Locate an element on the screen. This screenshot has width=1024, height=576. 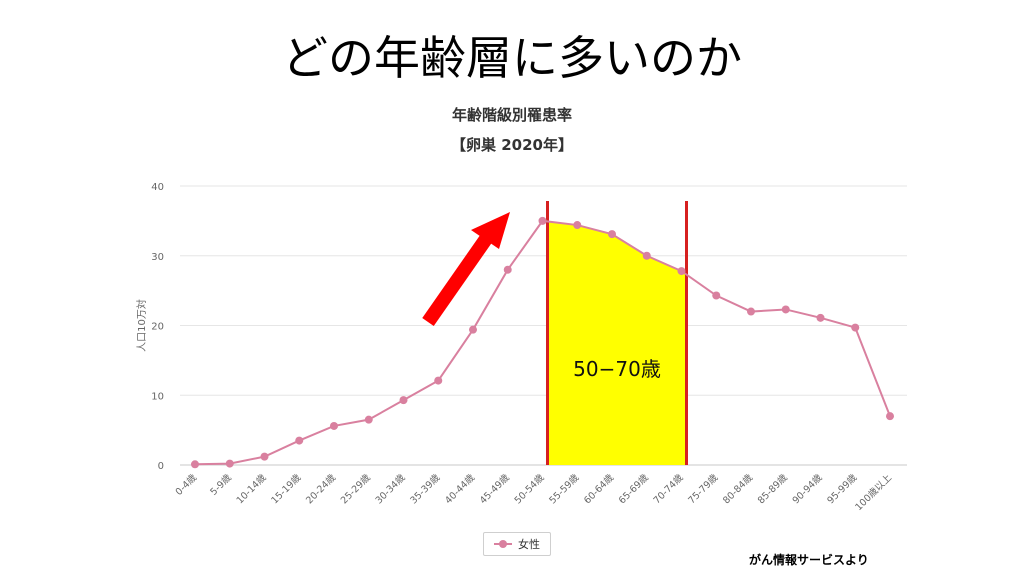
x-tick-label: 15-19歳 is located at coordinates (286, 488).